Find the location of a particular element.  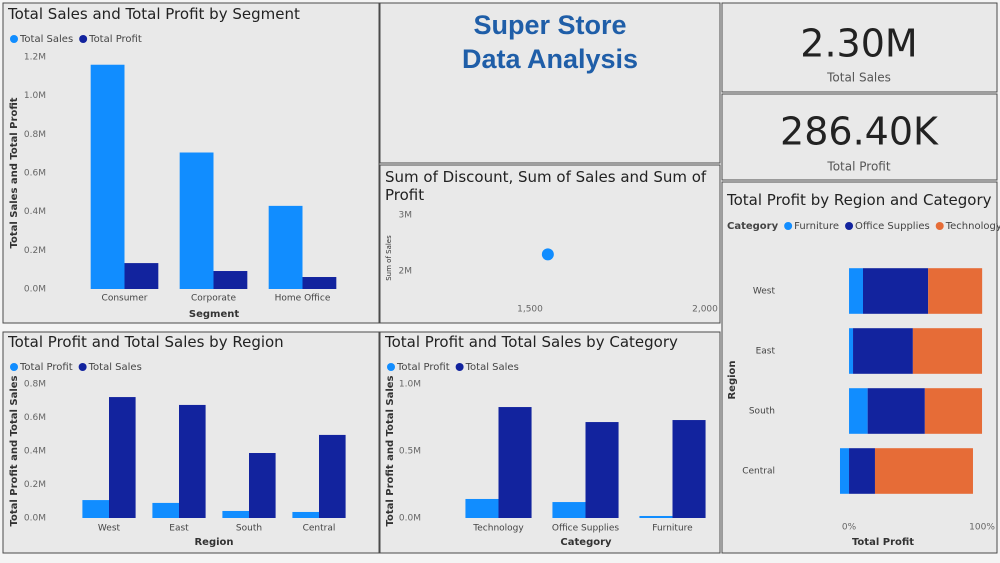

y-tick-label: South is located at coordinates (762, 412).